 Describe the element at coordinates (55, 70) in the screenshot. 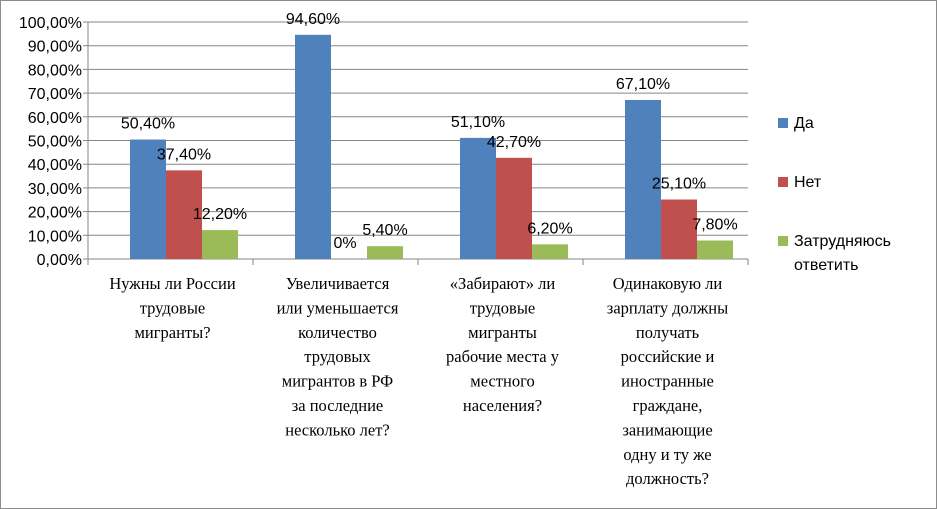

I see `y-tick-label: 80,00%` at that location.